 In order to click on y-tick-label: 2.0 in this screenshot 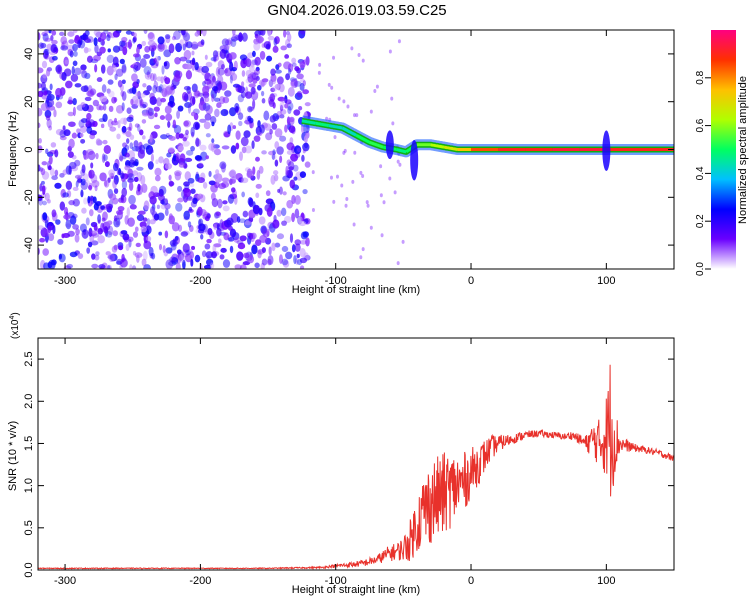, I will do `click(29, 401)`.